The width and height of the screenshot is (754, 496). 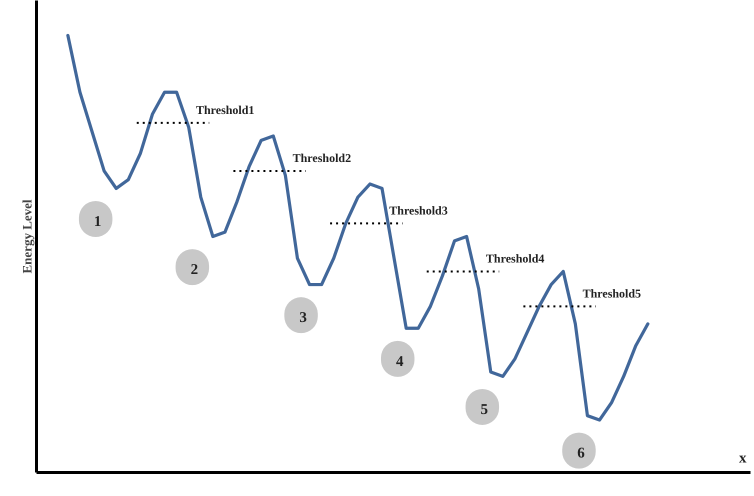 I want to click on y-axis-title: Energy Level, so click(x=27, y=236).